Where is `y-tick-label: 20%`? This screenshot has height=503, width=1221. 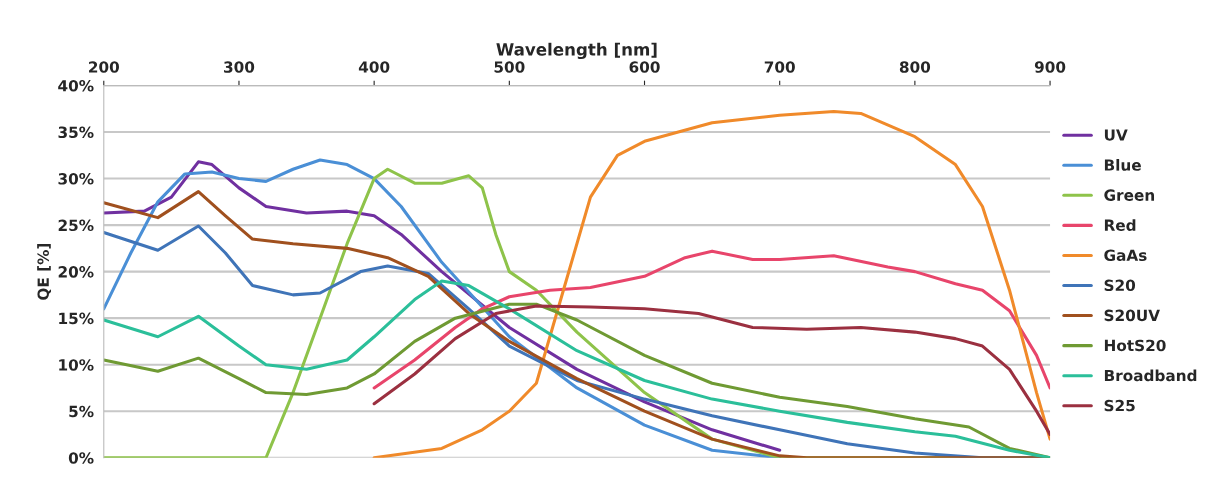 y-tick-label: 20% is located at coordinates (76, 272).